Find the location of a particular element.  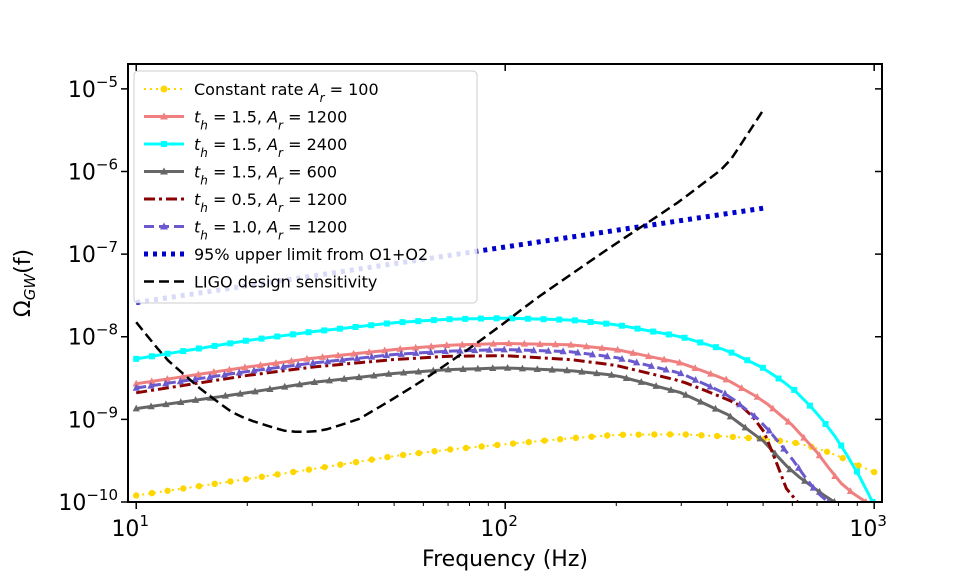

legend-label: Constant rate Ar = 100 is located at coordinates (286, 92).